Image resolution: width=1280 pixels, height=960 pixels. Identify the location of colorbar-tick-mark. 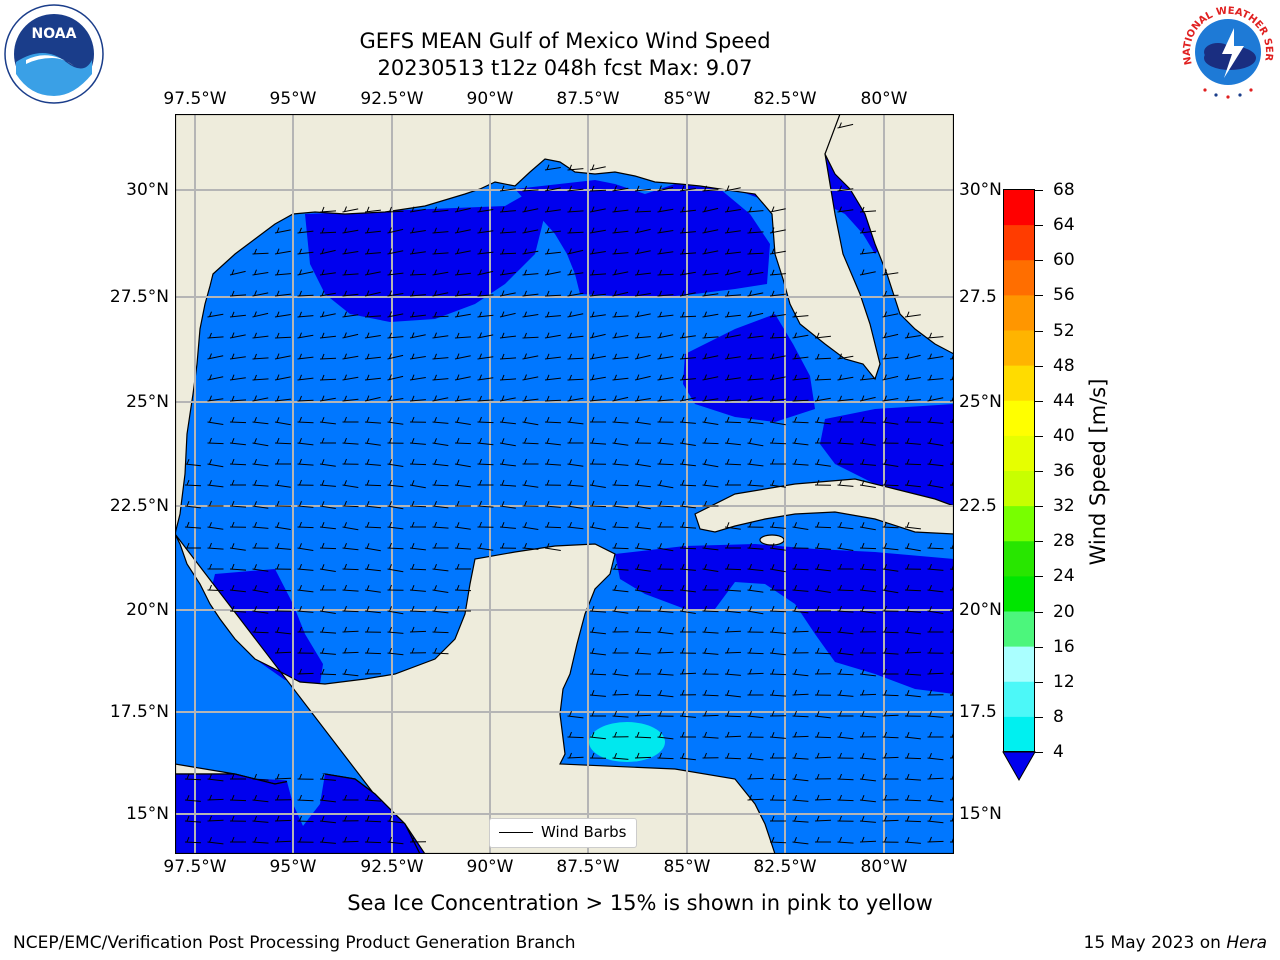
(1039, 542).